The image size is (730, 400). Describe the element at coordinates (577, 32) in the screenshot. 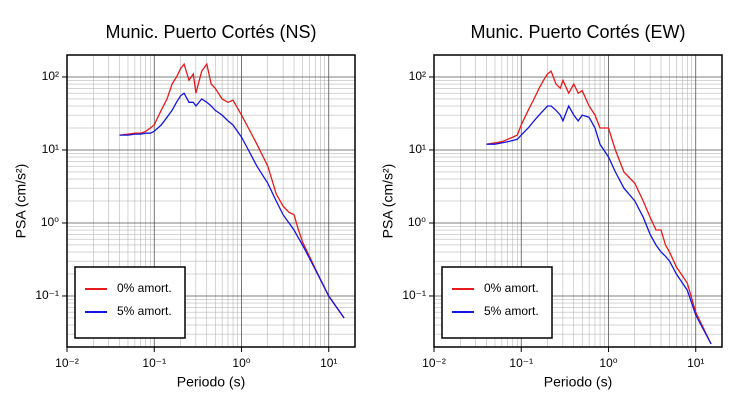

I see `chart-title: Munic. Puerto Cortés (EW)` at that location.